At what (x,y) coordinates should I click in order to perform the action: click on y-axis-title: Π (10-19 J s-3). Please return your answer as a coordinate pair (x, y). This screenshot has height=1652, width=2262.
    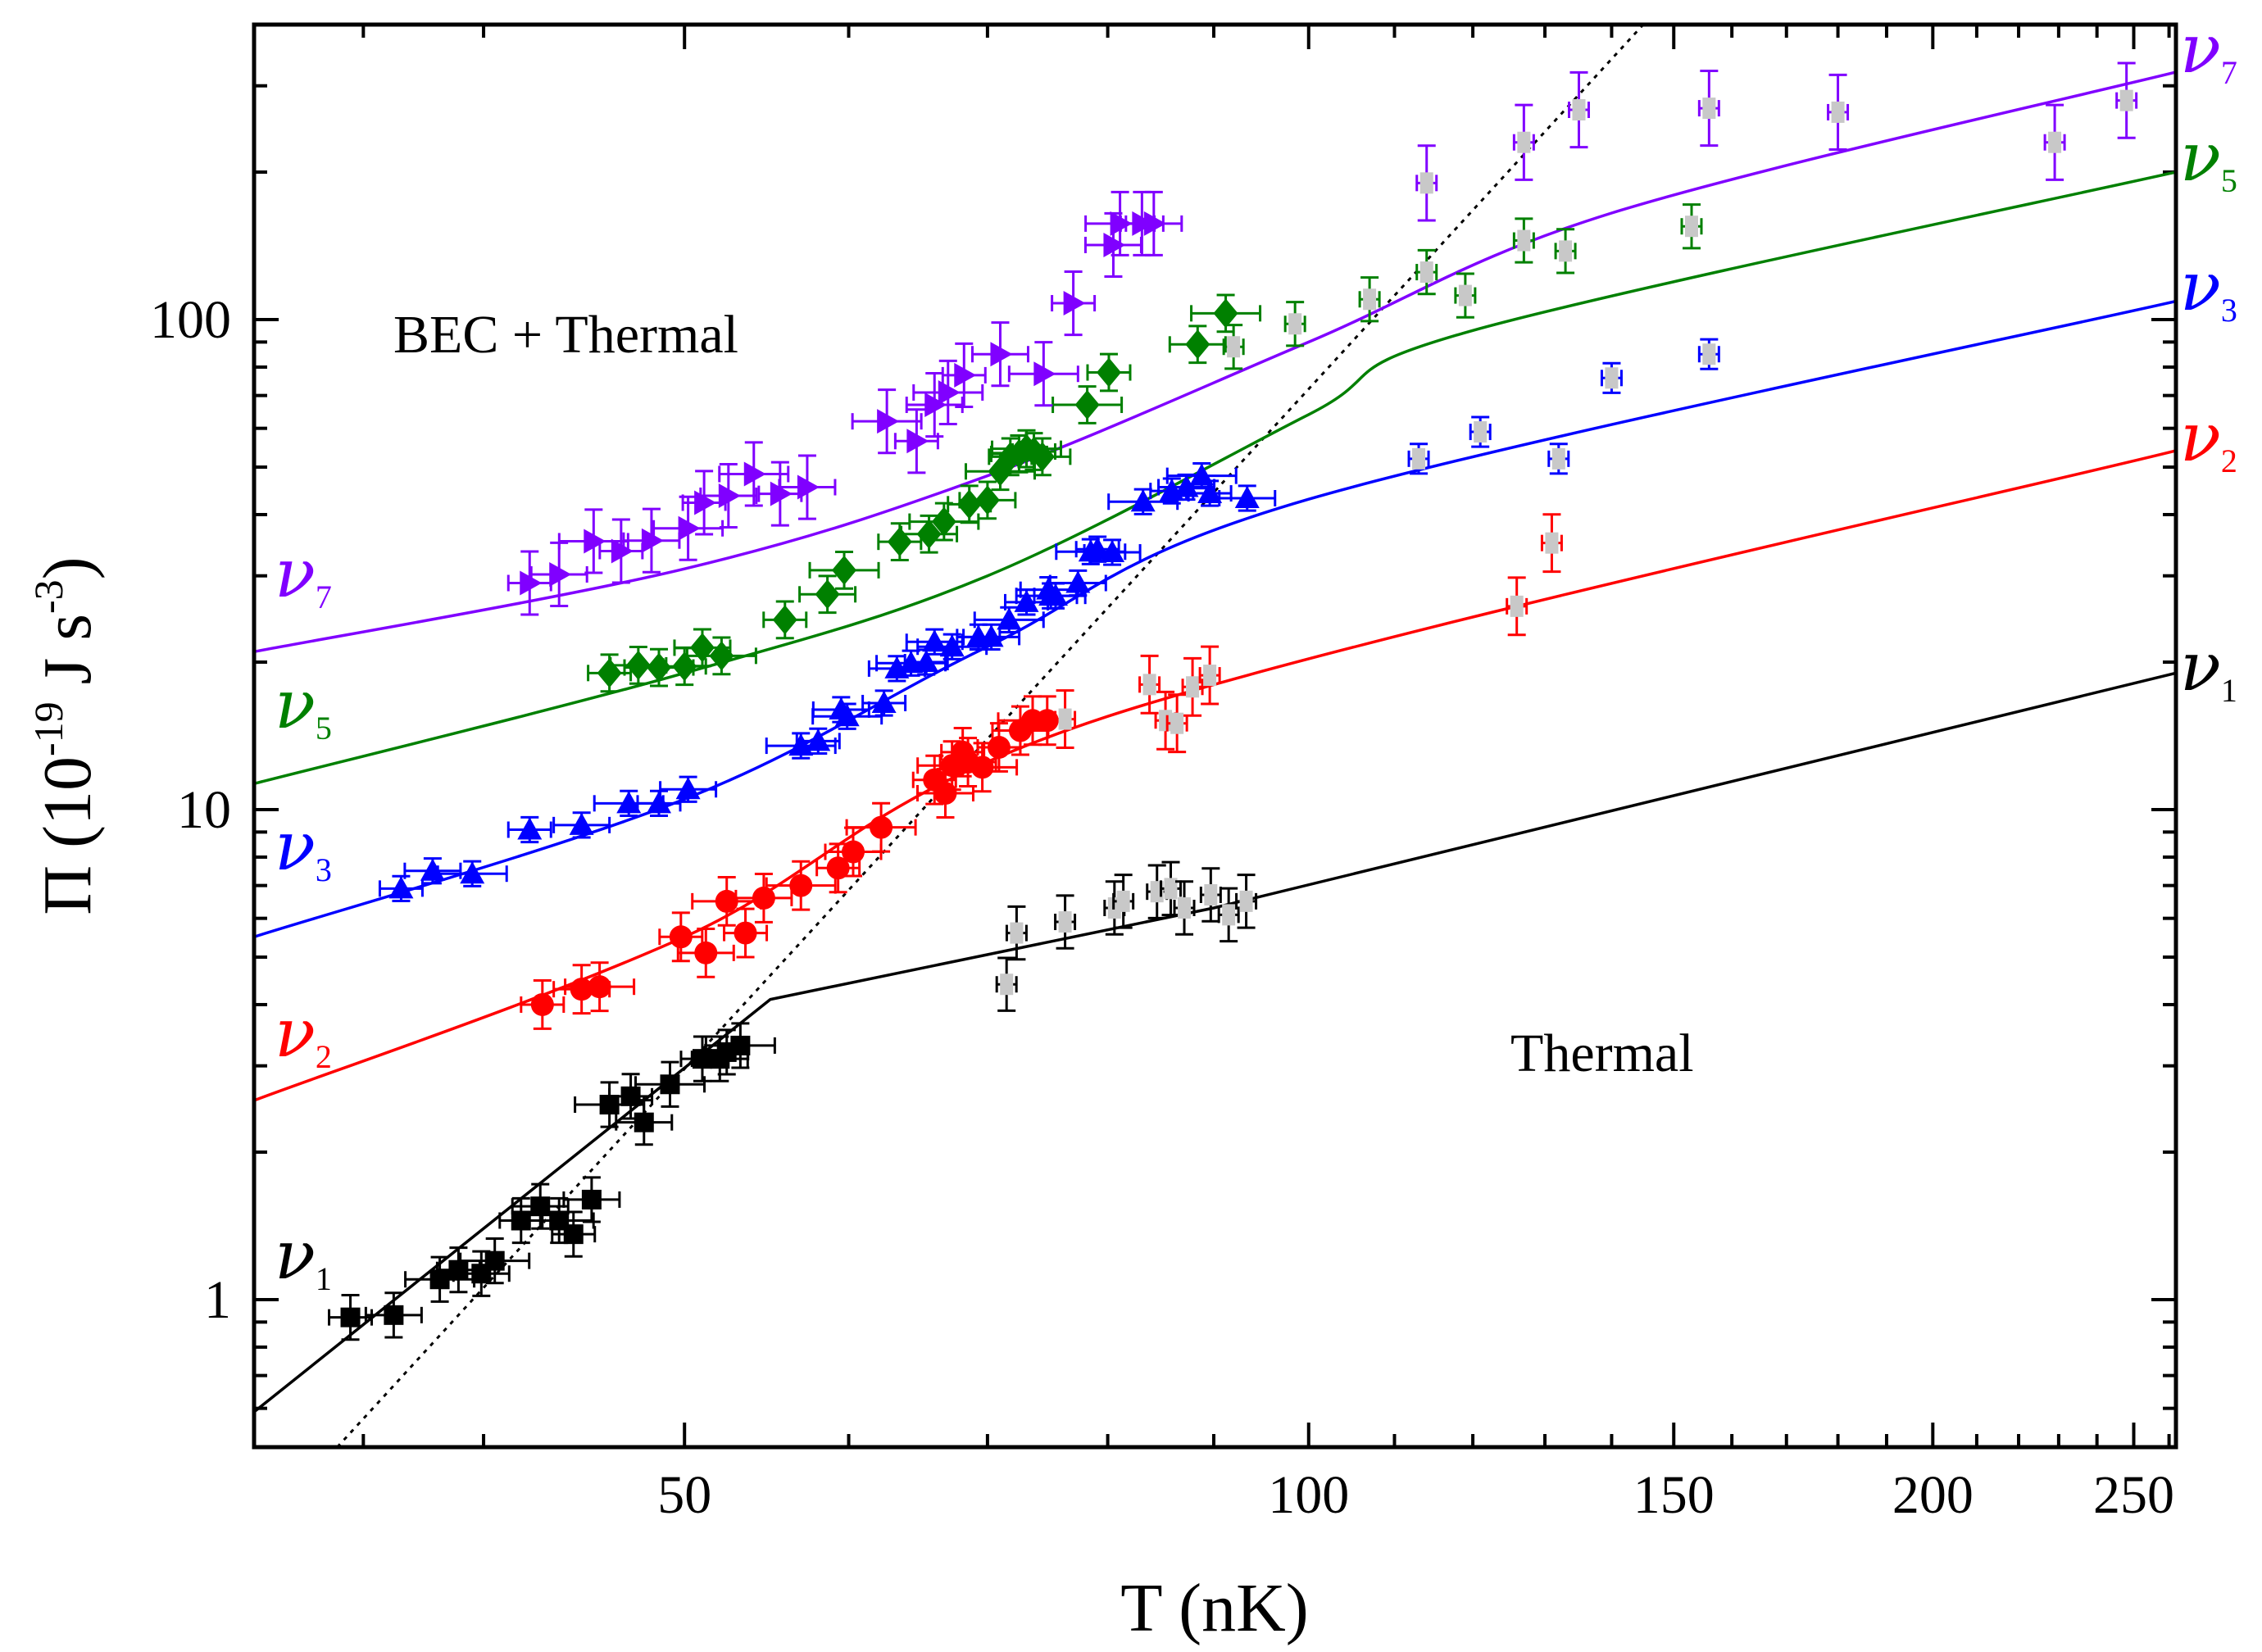
    Looking at the image, I should click on (66, 735).